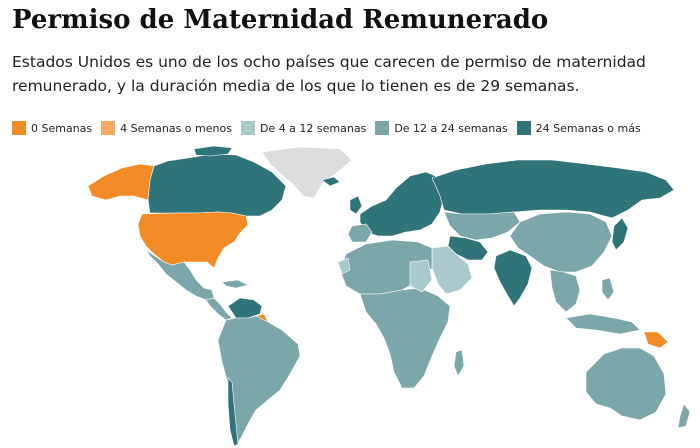  Describe the element at coordinates (280, 20) in the screenshot. I see `page-title: Permiso de Maternidad Remunerado` at that location.